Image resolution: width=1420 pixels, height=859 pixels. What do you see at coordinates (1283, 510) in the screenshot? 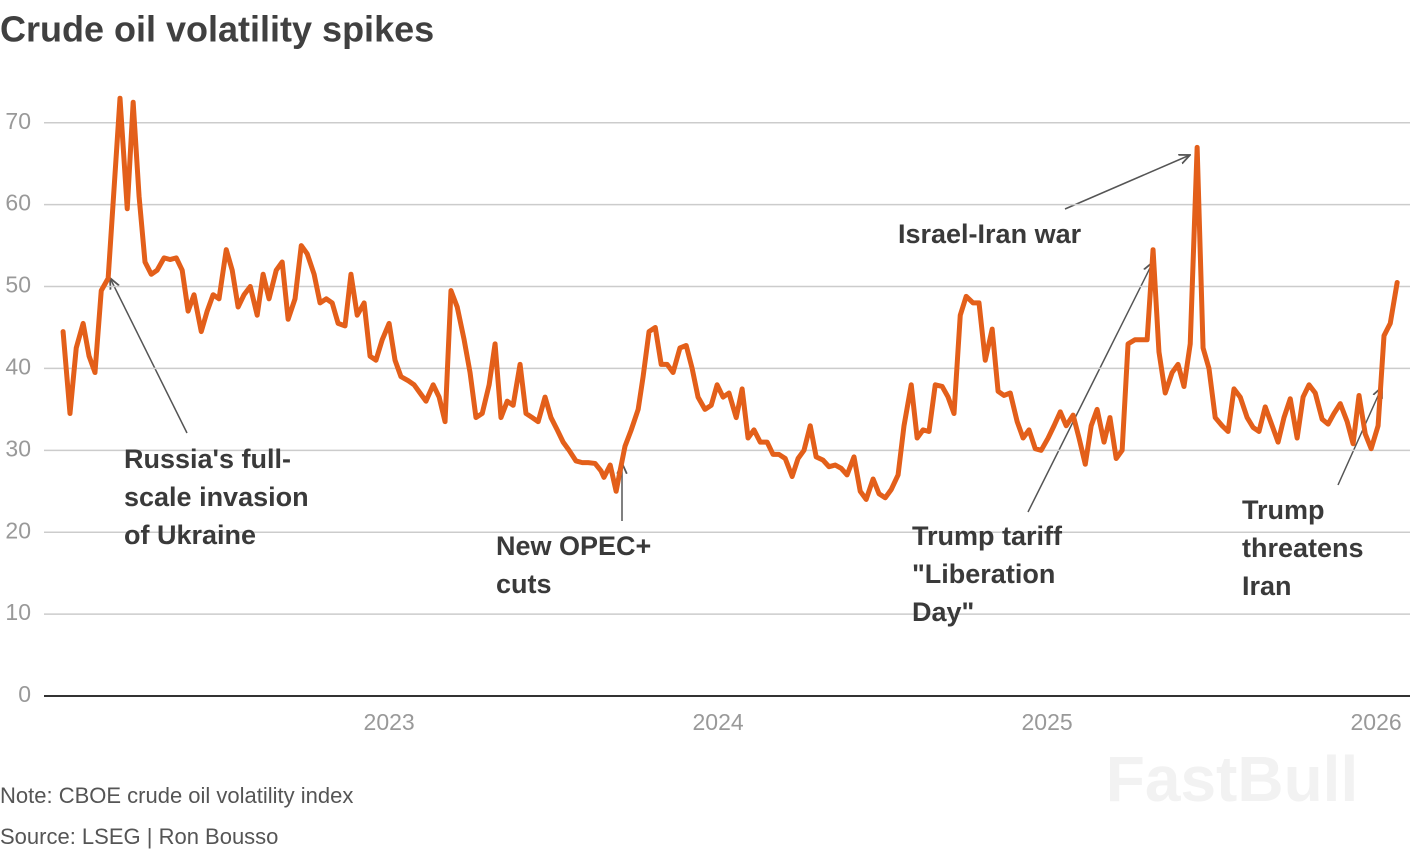
I see `annotation: Trump` at bounding box center [1283, 510].